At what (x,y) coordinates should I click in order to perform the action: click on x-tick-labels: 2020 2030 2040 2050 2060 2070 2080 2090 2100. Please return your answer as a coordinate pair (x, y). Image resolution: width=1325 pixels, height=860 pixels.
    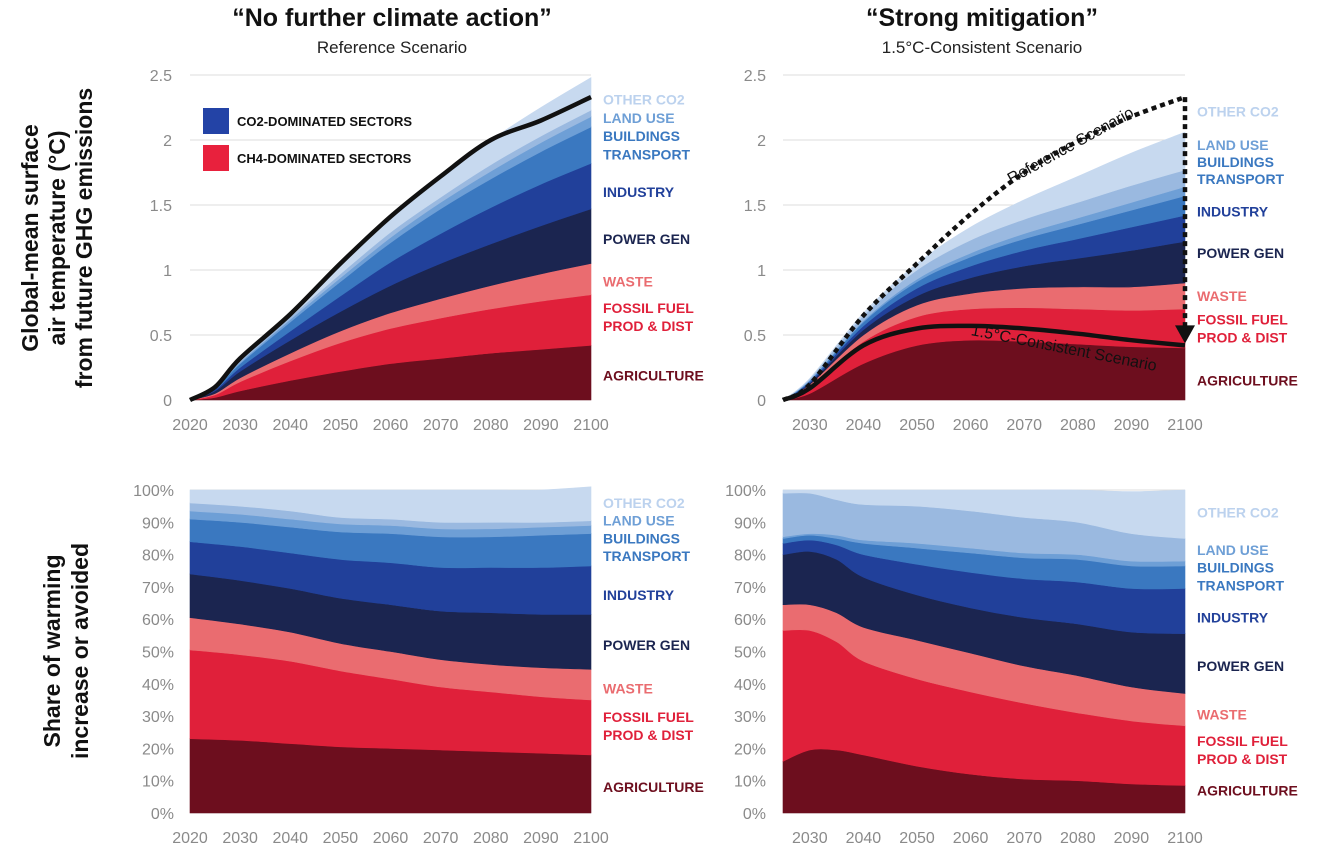
    Looking at the image, I should click on (390, 425).